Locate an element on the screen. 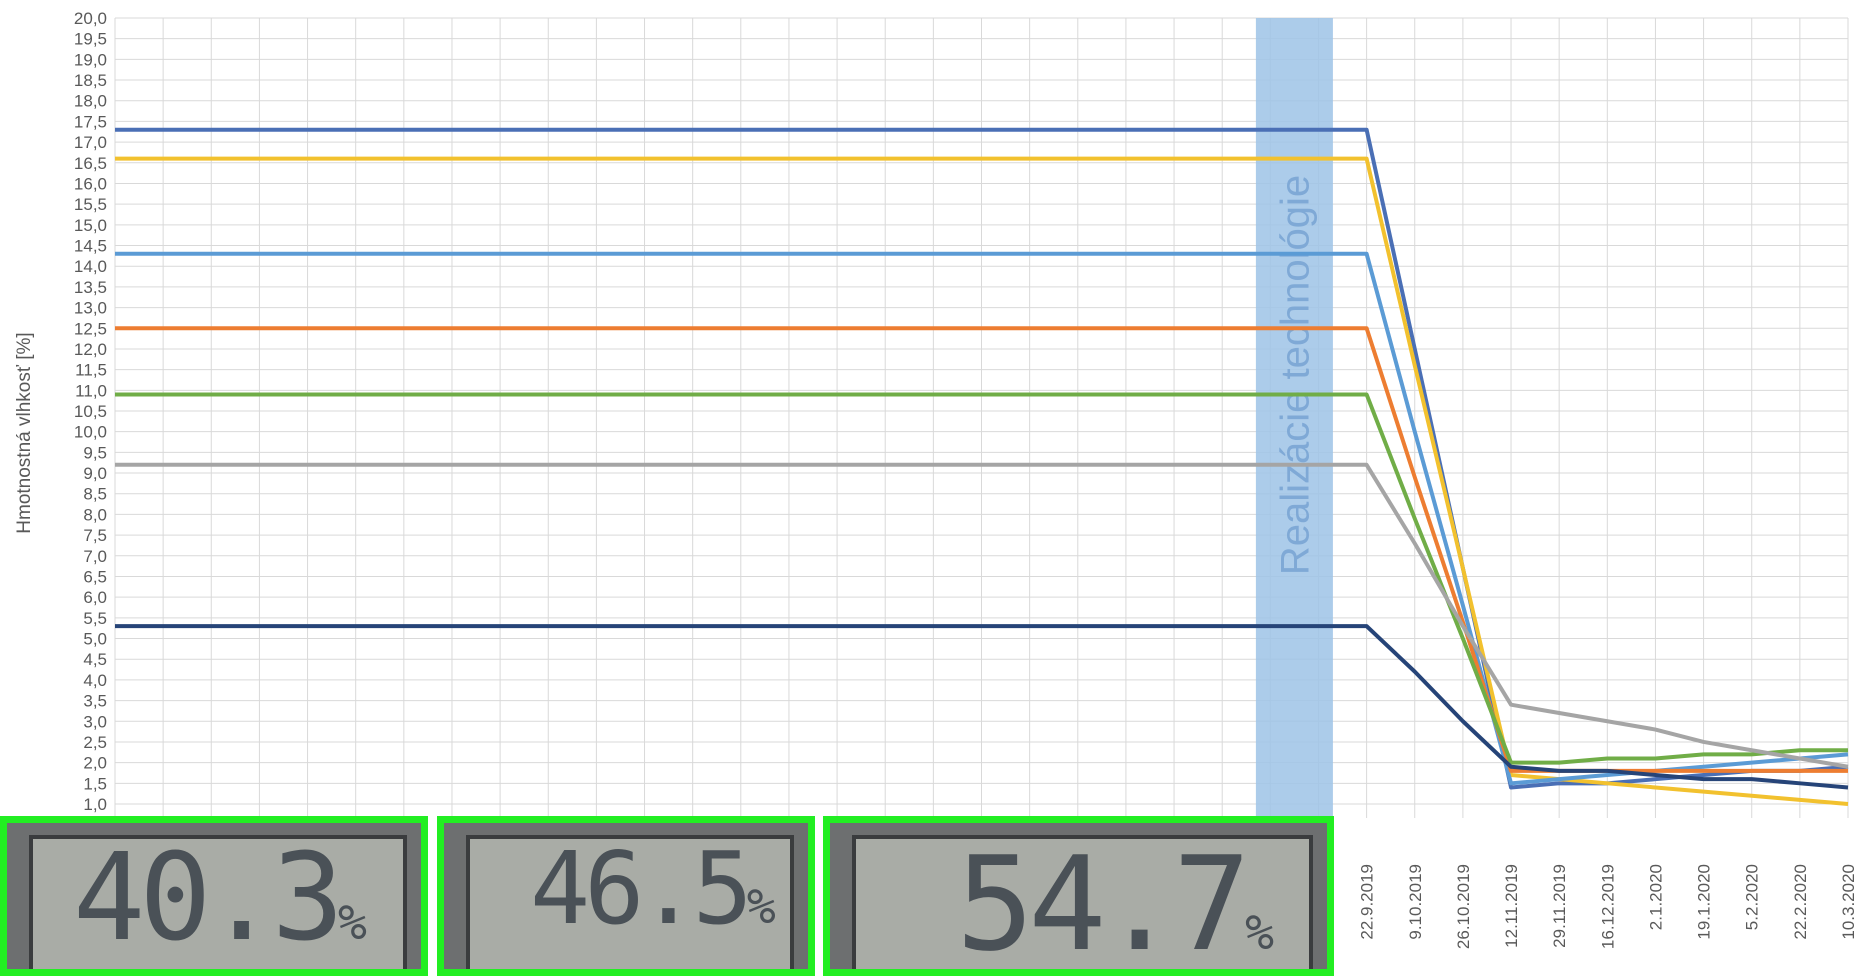  x-tick-label: 19.1.2020 is located at coordinates (1704, 902).